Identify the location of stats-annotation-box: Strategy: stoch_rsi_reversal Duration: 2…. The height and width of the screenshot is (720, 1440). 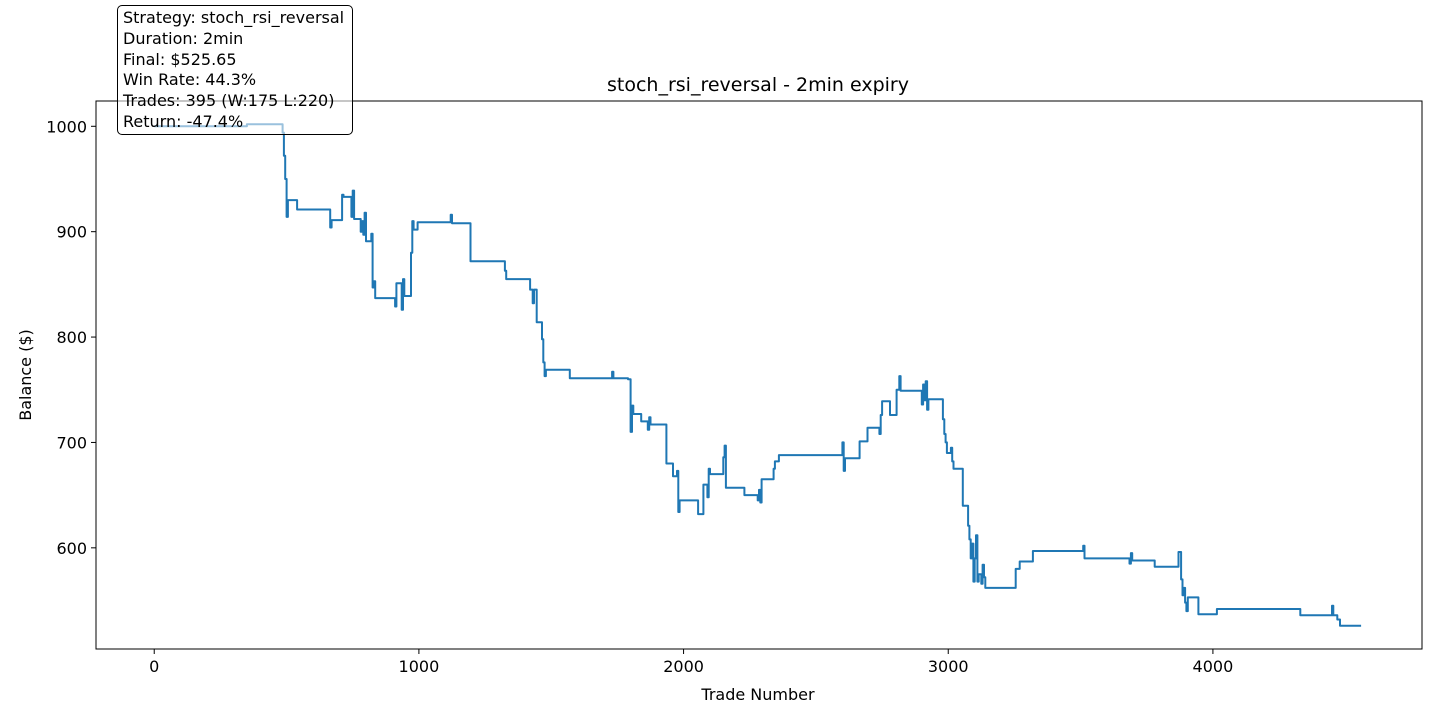
(235, 70).